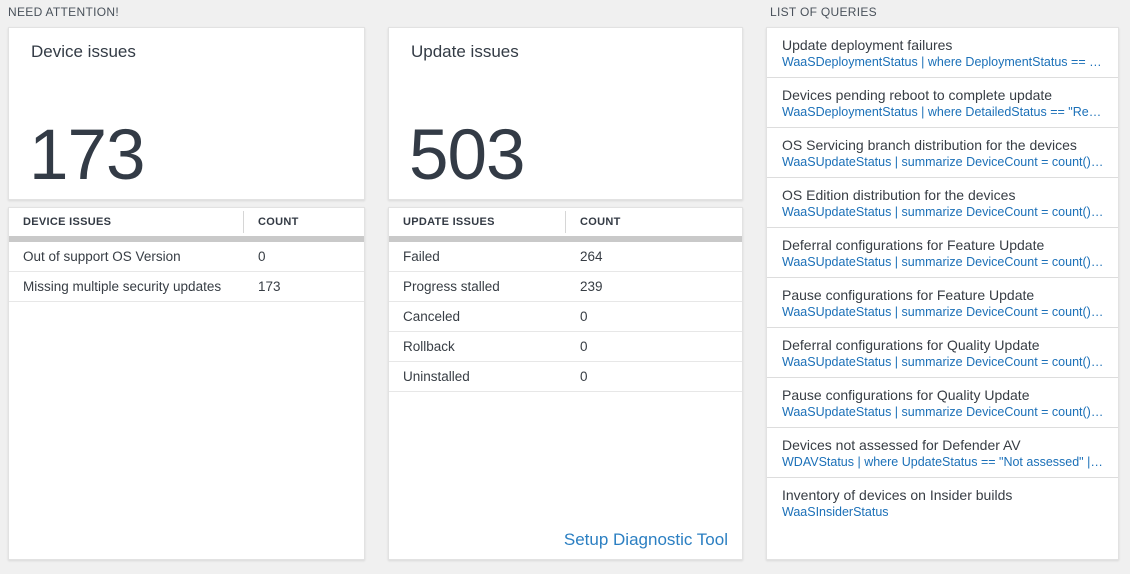  Describe the element at coordinates (432, 316) in the screenshot. I see `issue-label: Canceled` at that location.